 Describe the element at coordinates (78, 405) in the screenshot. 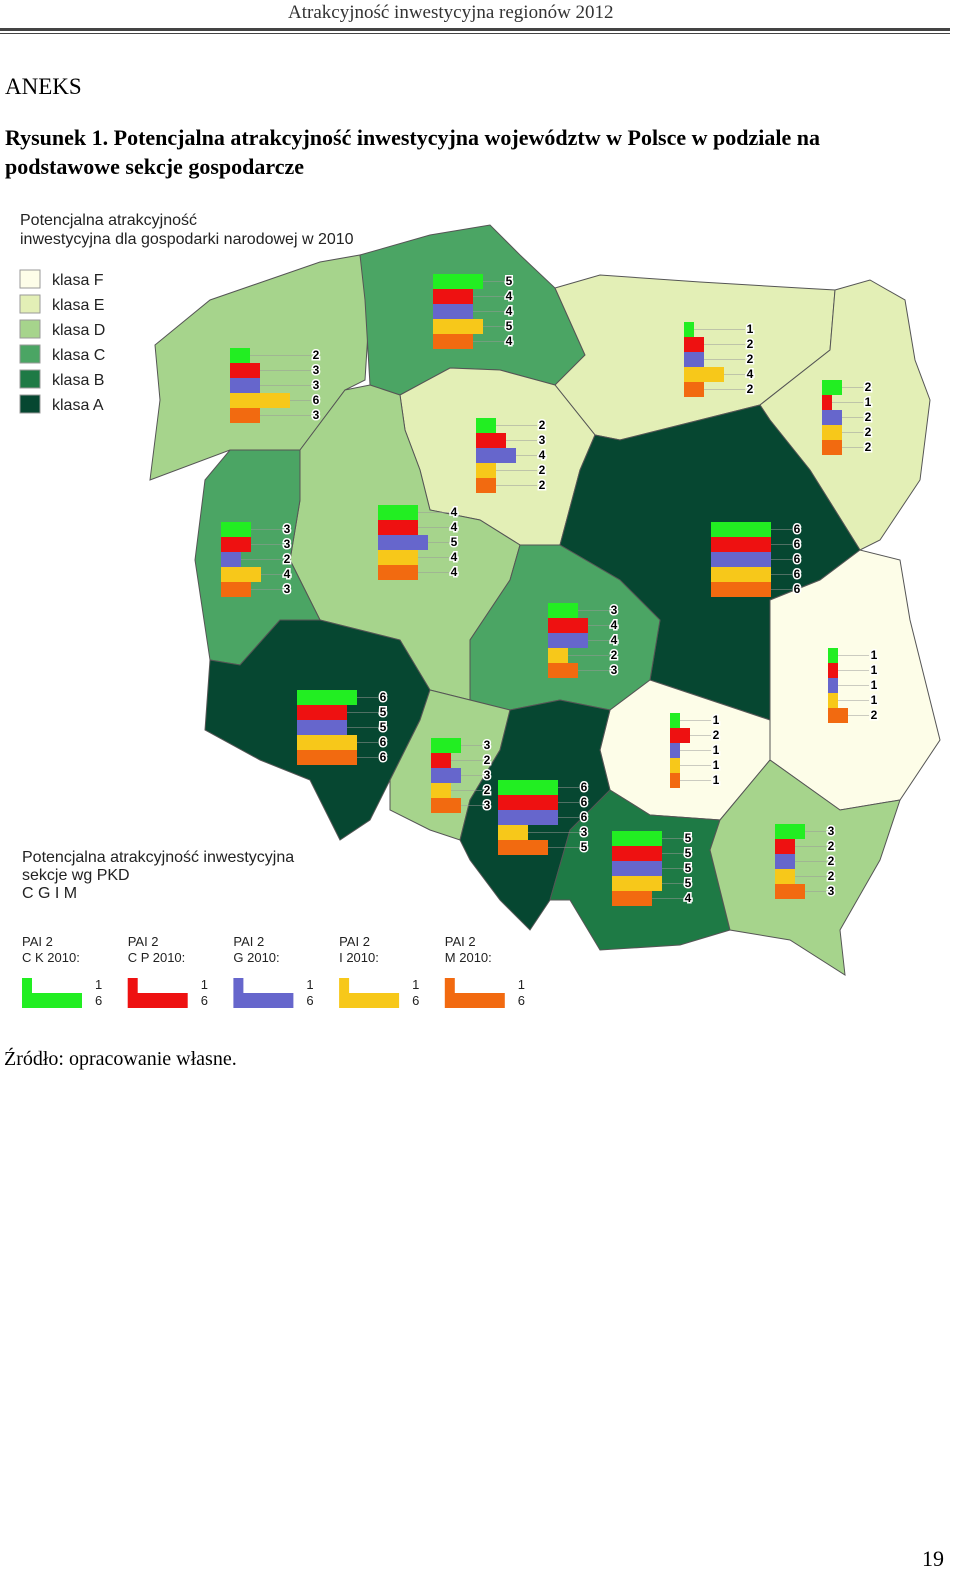

I see `legend-label: klasa A` at that location.